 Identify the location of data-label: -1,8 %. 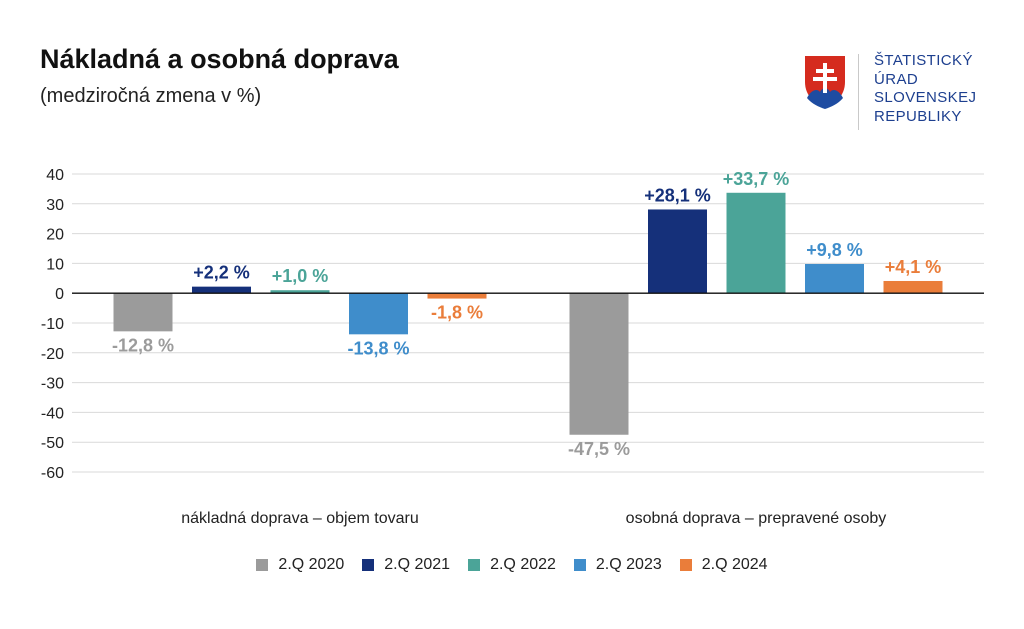
(457, 313).